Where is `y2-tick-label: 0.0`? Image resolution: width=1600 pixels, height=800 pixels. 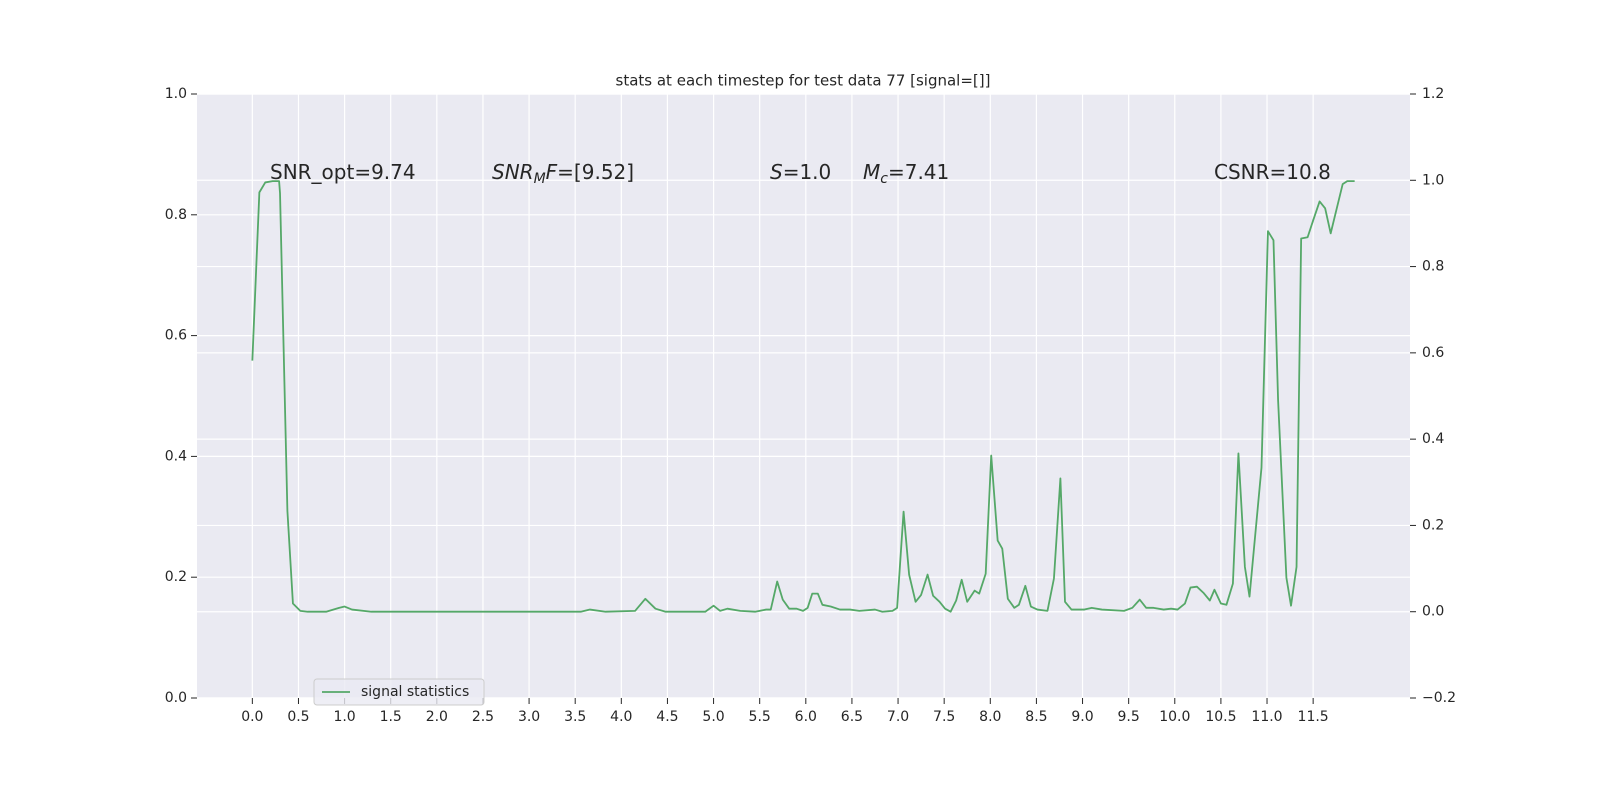
y2-tick-label: 0.0 is located at coordinates (1433, 612).